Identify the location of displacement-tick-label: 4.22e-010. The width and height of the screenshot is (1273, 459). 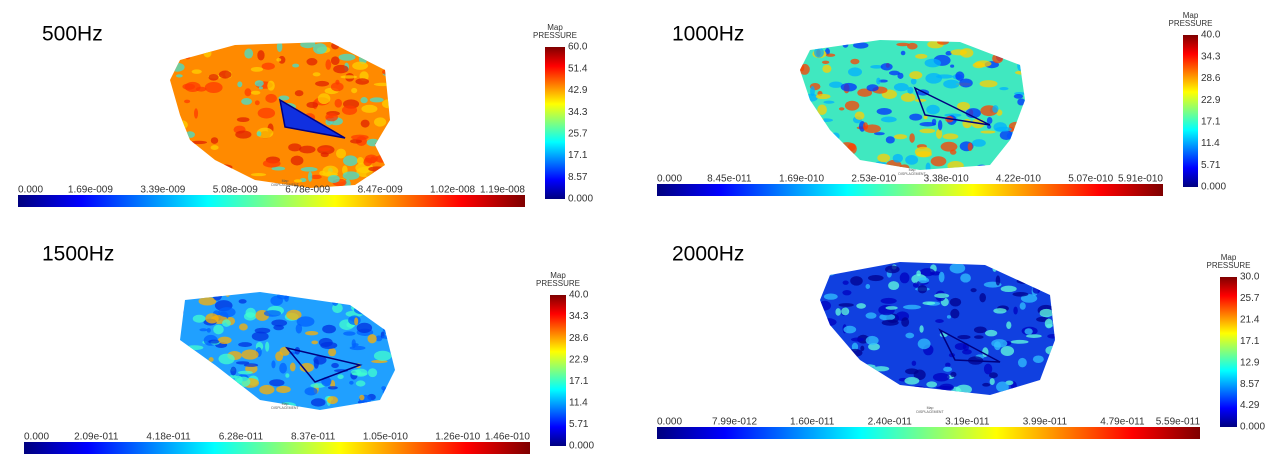
(1018, 179).